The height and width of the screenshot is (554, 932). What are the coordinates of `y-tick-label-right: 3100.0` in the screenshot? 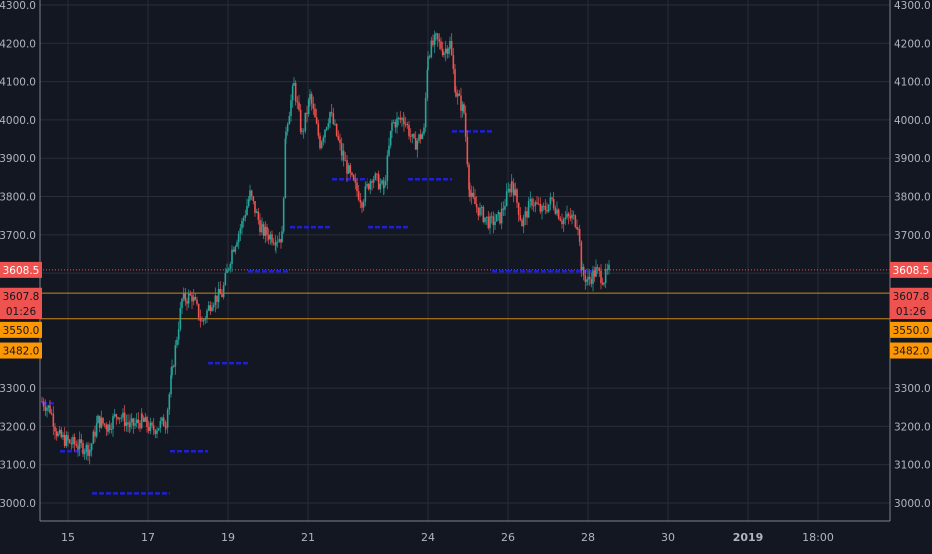 It's located at (912, 466).